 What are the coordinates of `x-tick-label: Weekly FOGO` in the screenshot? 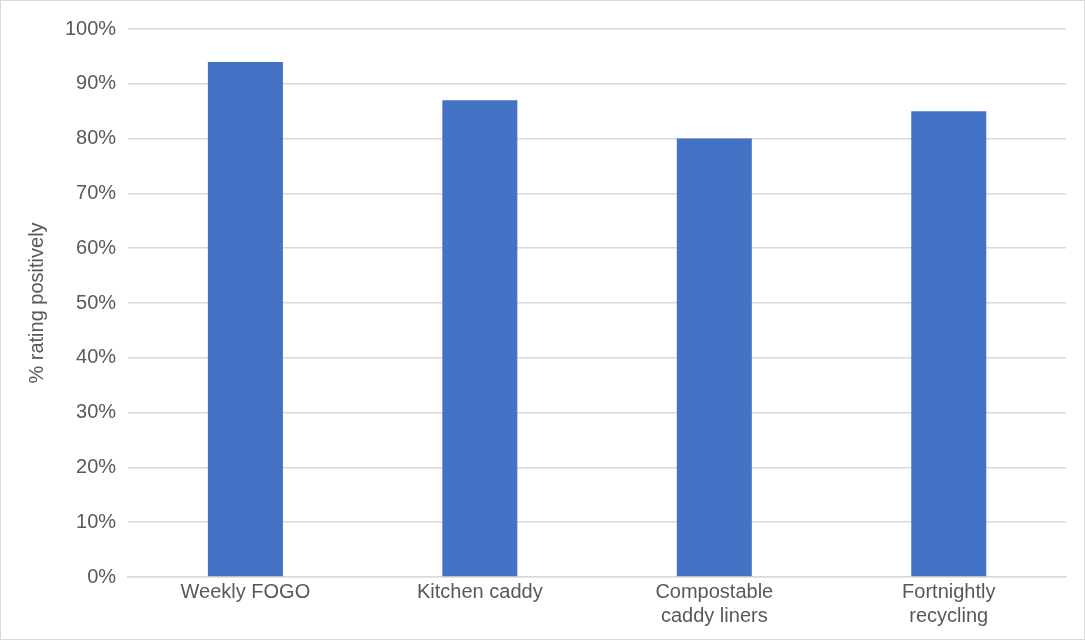 It's located at (245, 590).